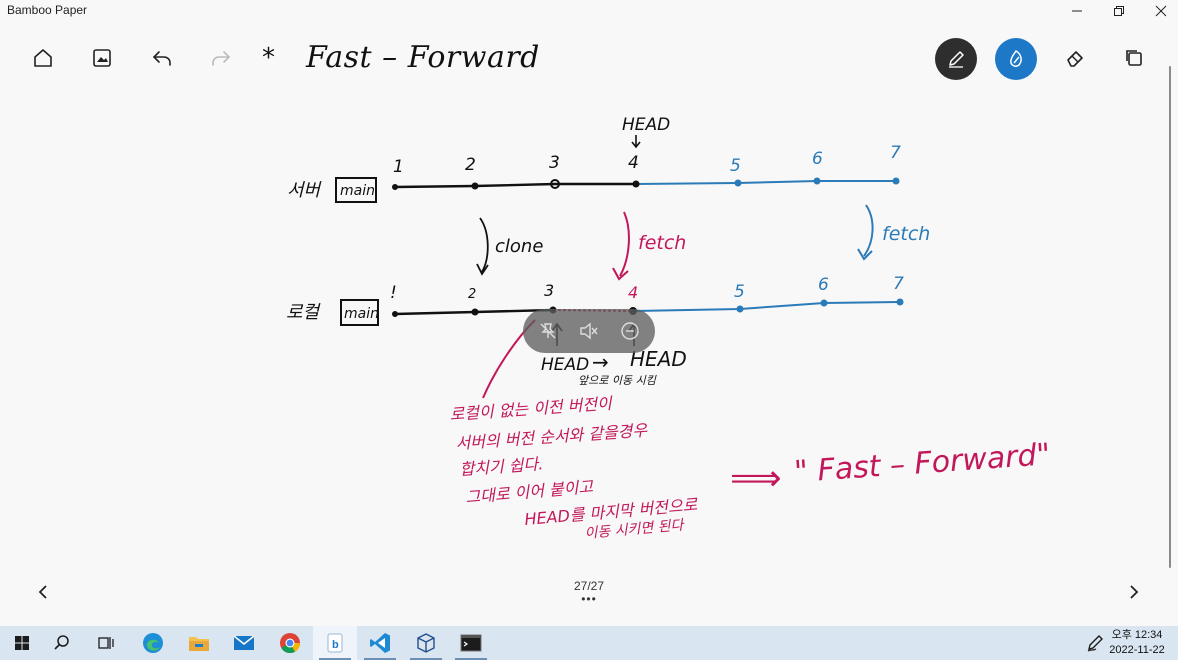 The image size is (1178, 660). What do you see at coordinates (398, 167) in the screenshot?
I see `server-commit-number-1: 1` at bounding box center [398, 167].